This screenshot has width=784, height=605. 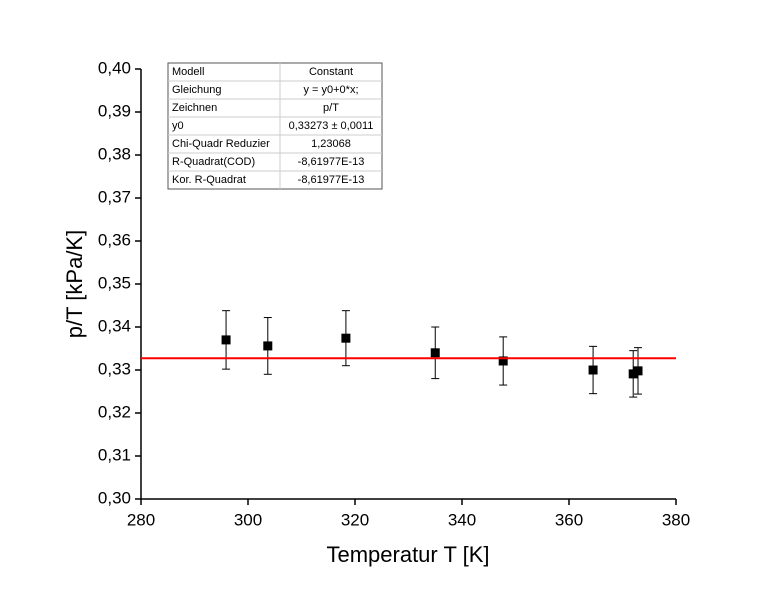 What do you see at coordinates (248, 519) in the screenshot?
I see `x-tick-label: 300` at bounding box center [248, 519].